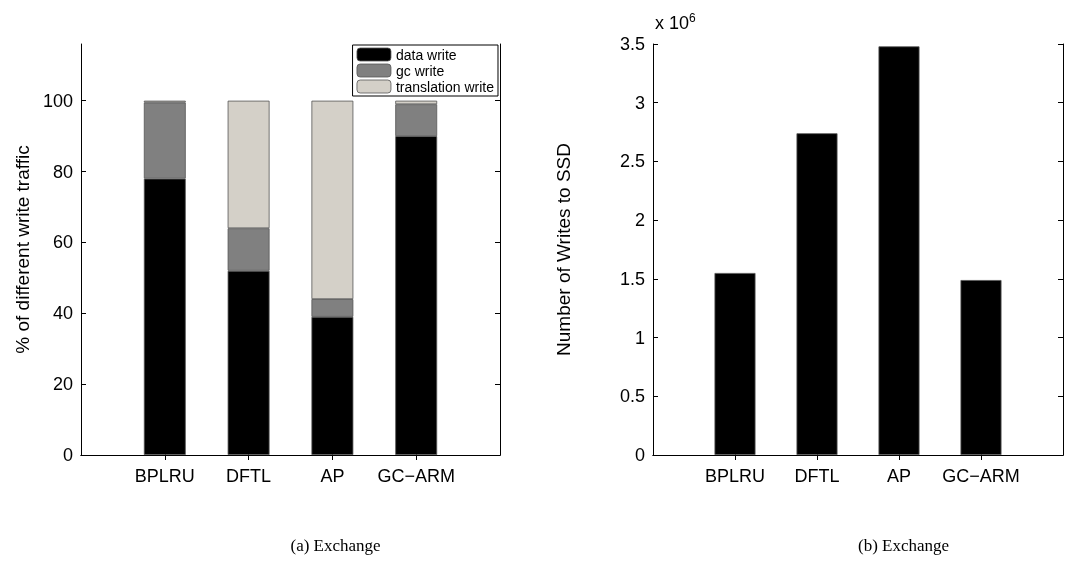  What do you see at coordinates (23, 249) in the screenshot?
I see `y-axis-title: % of different write traffic` at bounding box center [23, 249].